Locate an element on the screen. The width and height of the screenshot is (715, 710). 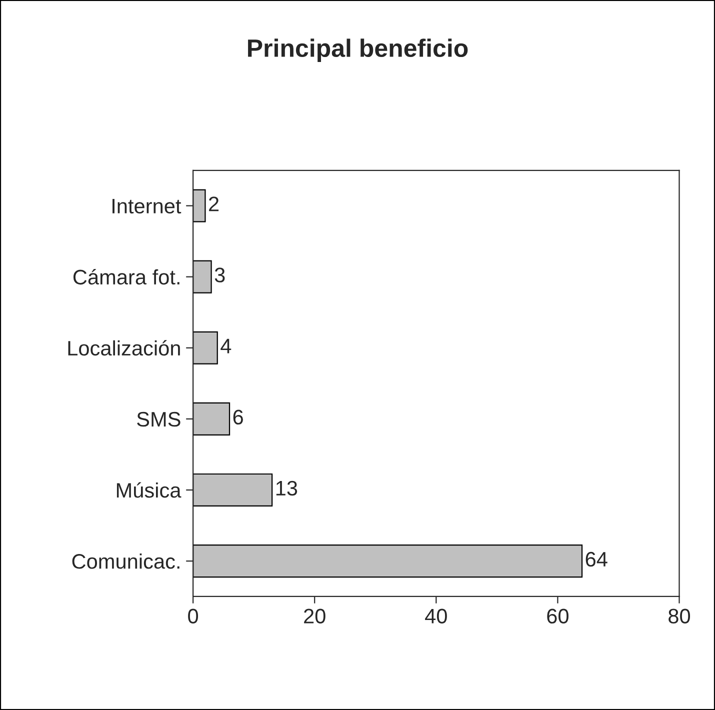
chart-title: Principal beneficio is located at coordinates (358, 50).